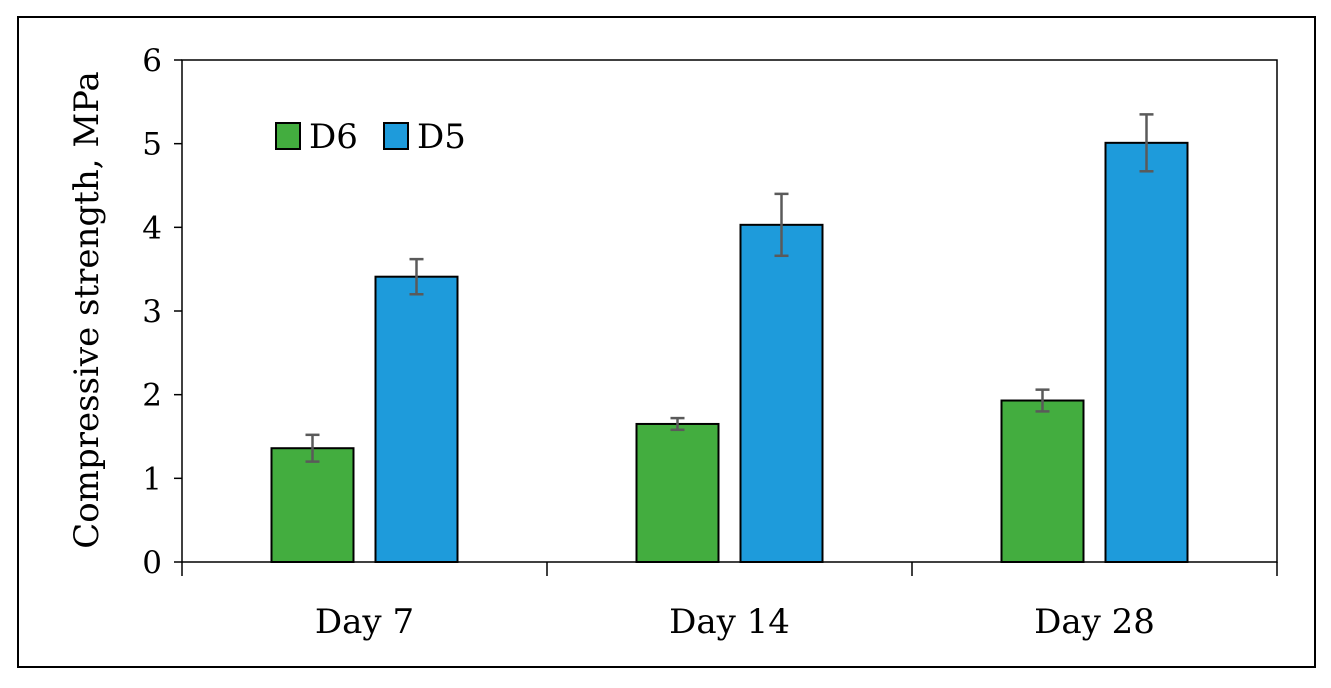  What do you see at coordinates (333, 137) in the screenshot?
I see `legend-label-d6: D6` at bounding box center [333, 137].